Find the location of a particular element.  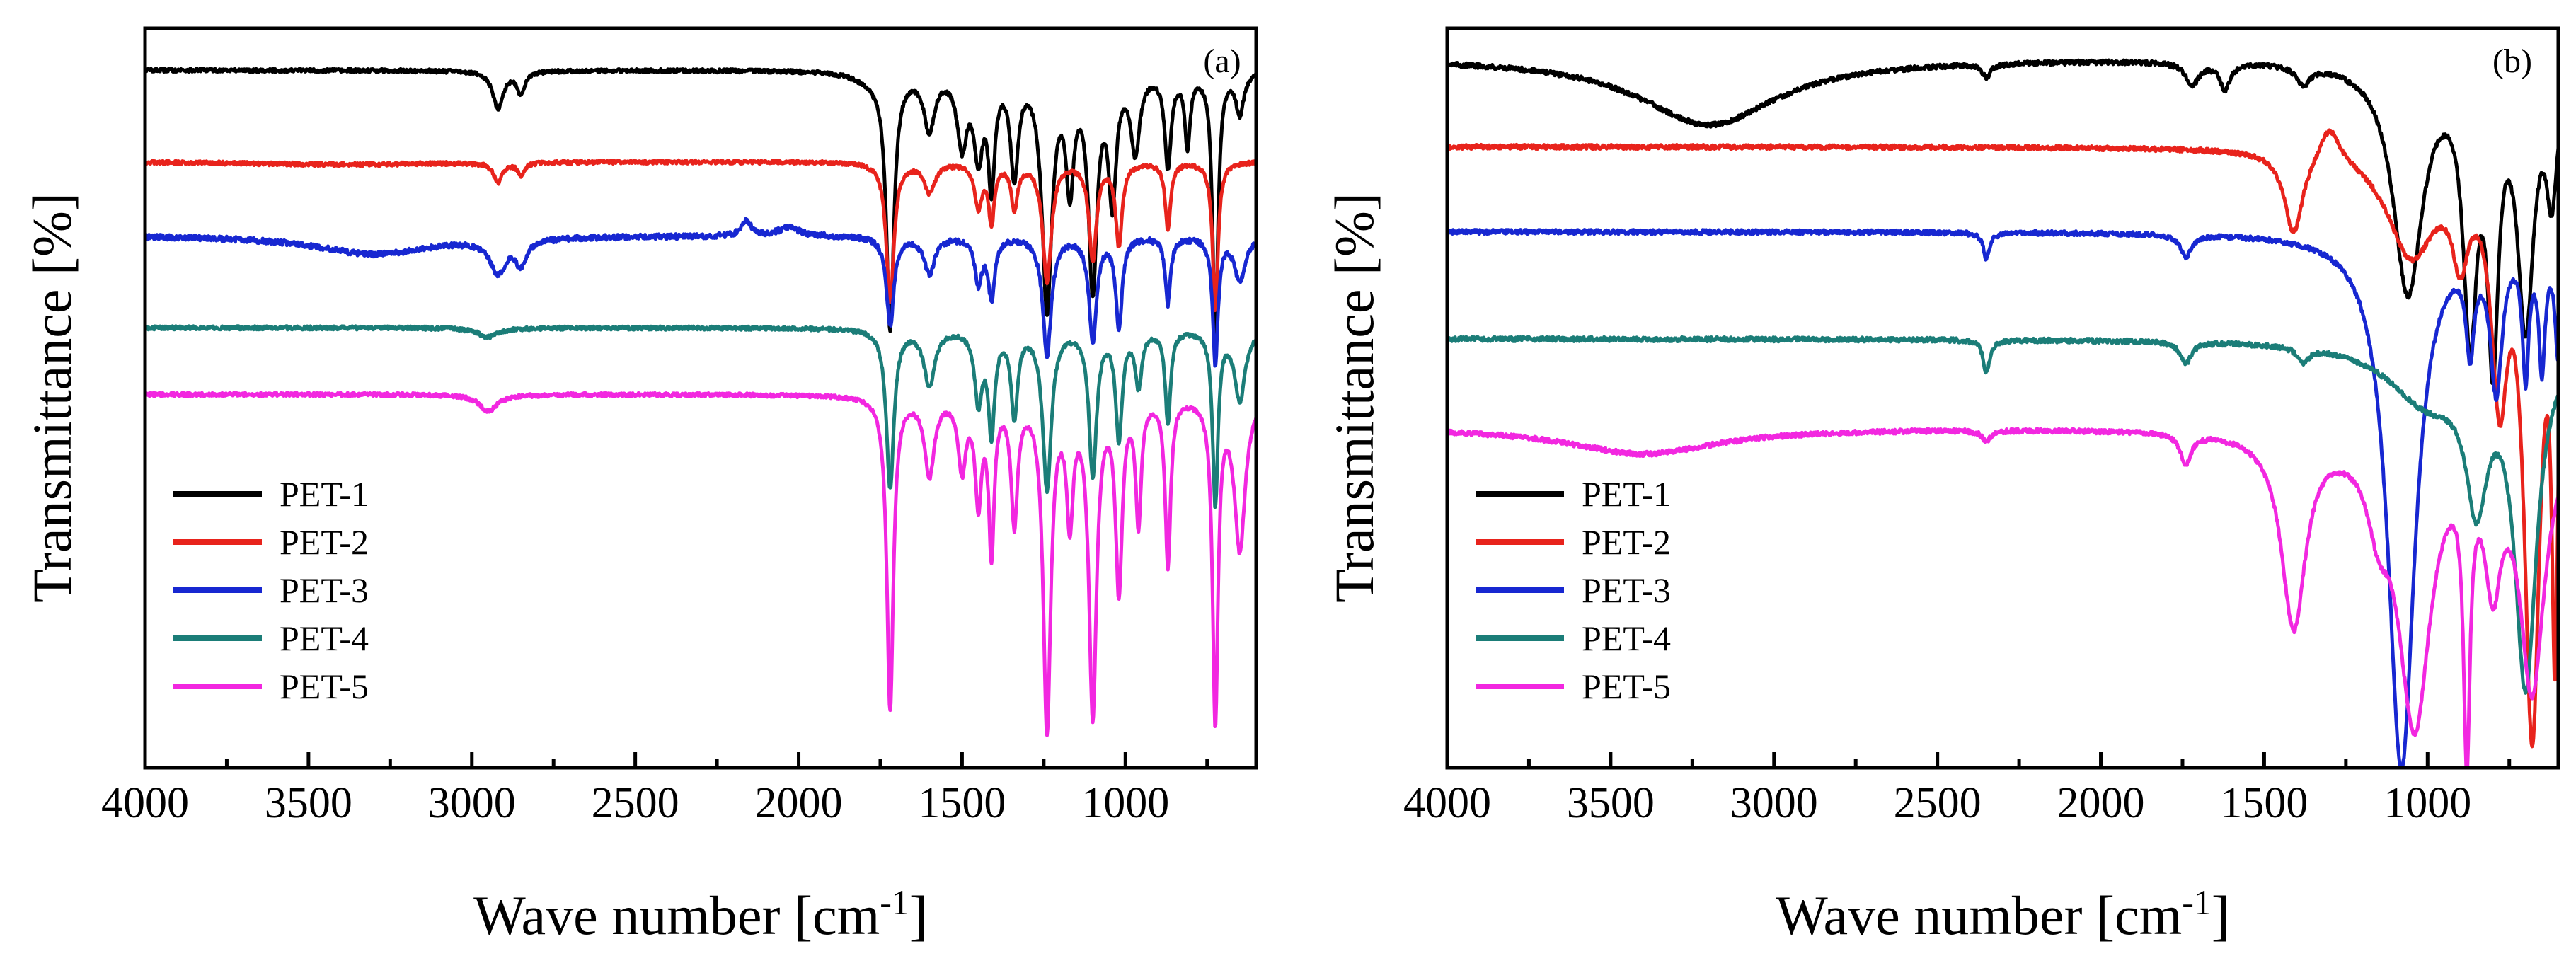

panel-a-x-ticks: 4000 3500 3000 2500 2000 1500 1000 is located at coordinates (655, 789).